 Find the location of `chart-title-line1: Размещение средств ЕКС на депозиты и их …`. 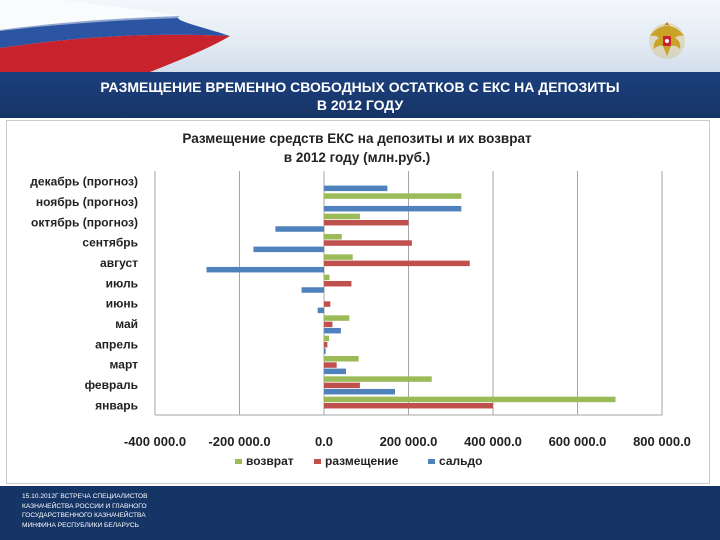

chart-title-line1: Размещение средств ЕКС на депозиты и их … is located at coordinates (357, 138).